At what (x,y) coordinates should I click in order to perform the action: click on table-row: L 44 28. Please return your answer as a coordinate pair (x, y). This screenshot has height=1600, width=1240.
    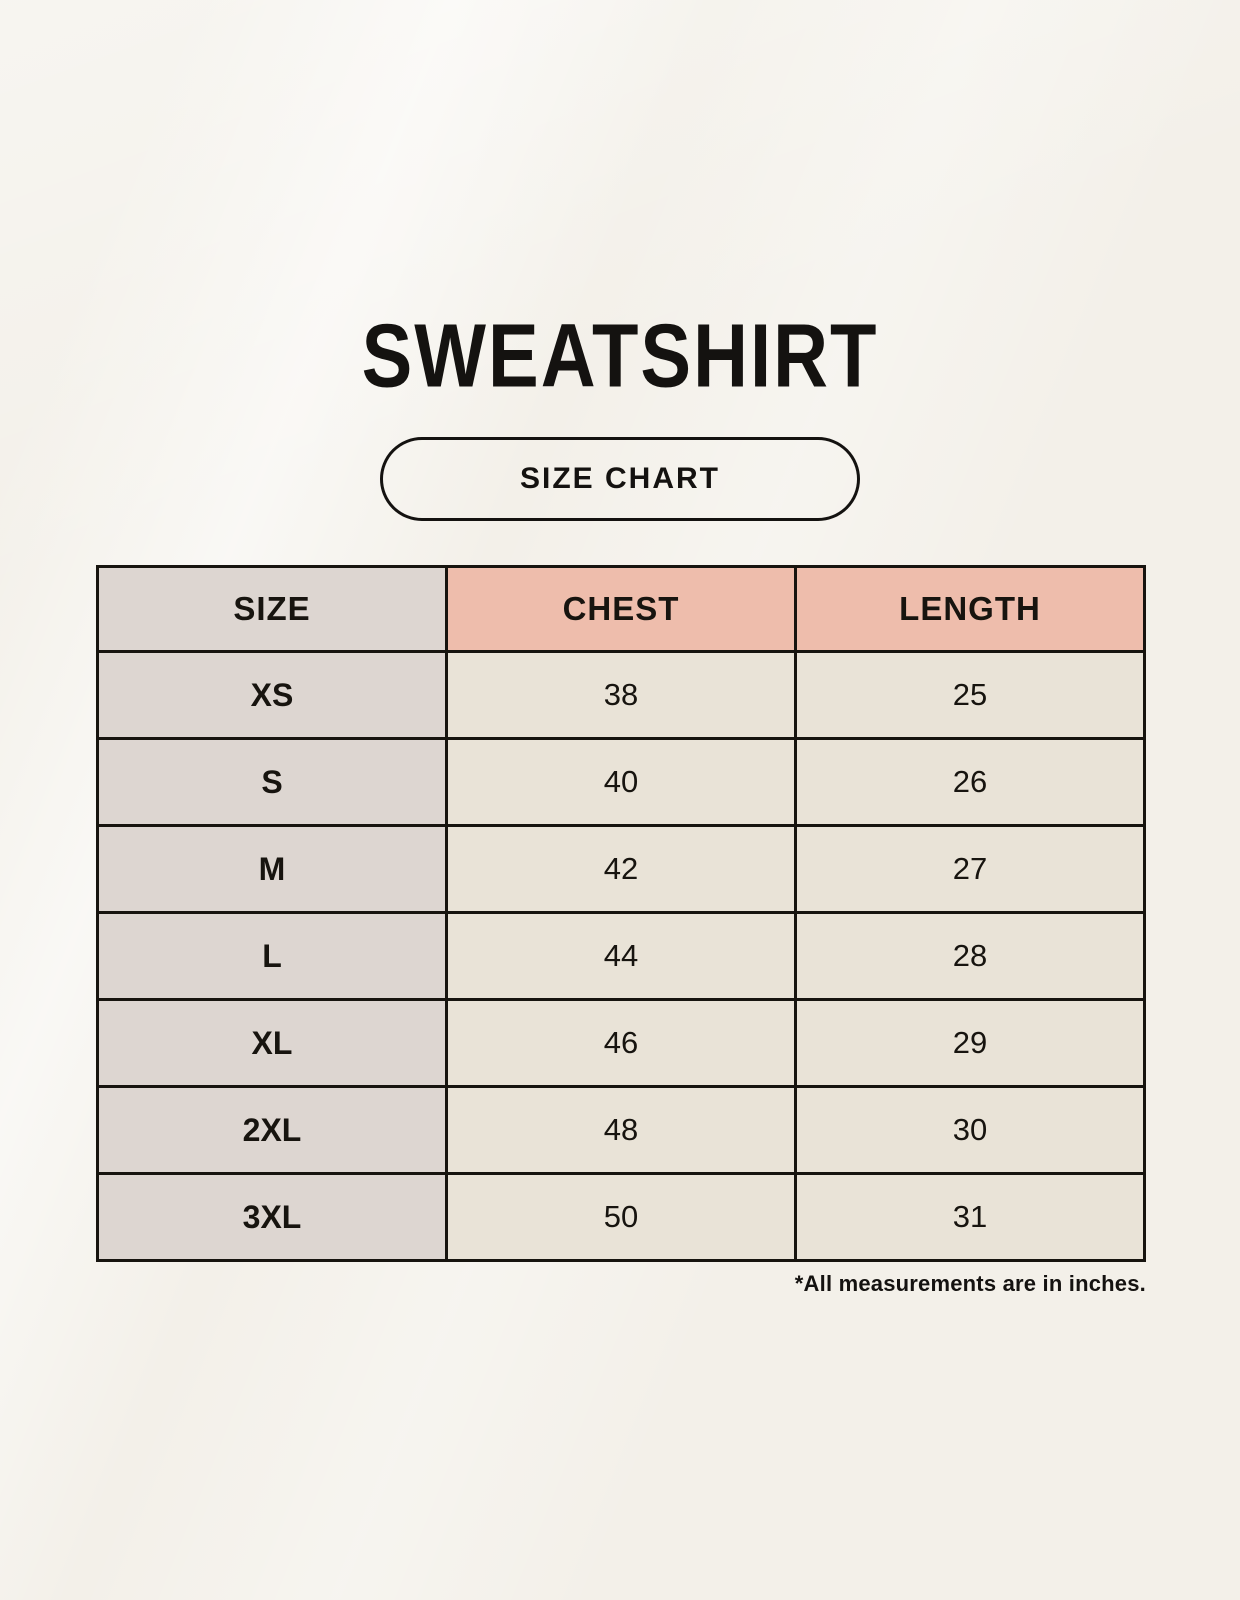
    Looking at the image, I should click on (621, 956).